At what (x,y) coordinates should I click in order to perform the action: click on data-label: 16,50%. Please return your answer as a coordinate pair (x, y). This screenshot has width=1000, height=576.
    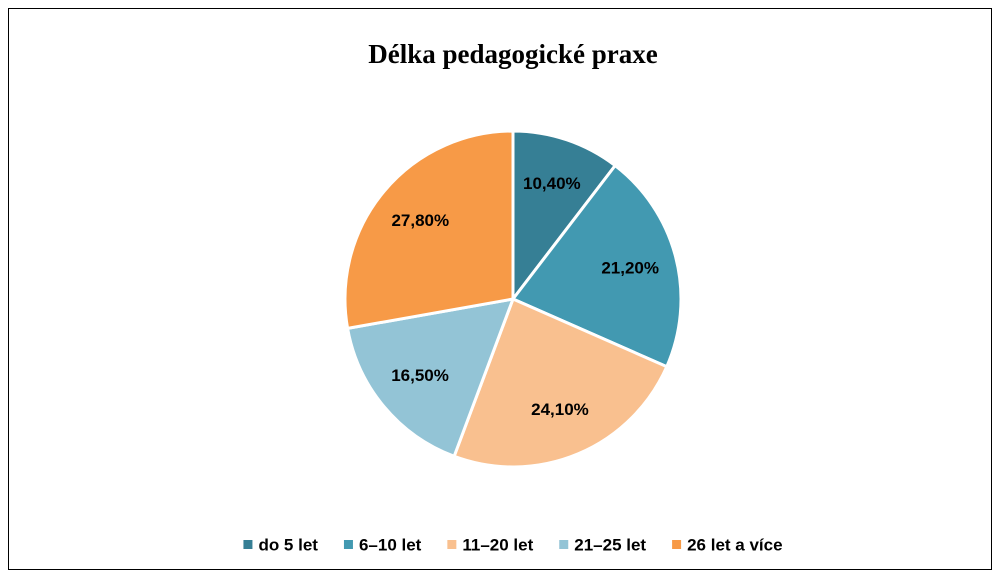
    Looking at the image, I should click on (420, 375).